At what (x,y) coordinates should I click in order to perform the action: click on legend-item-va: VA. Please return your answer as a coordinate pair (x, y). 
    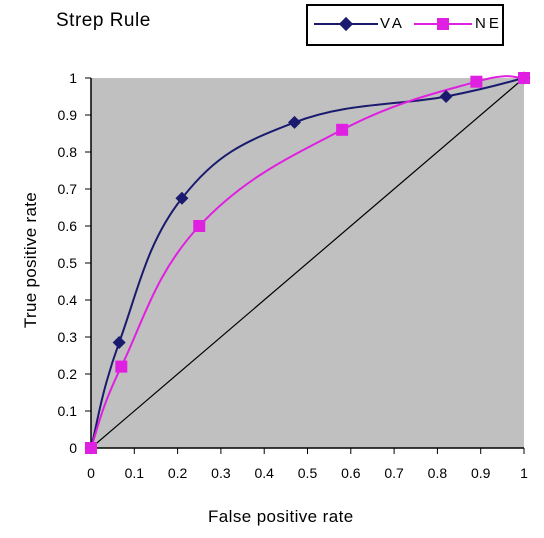
    Looking at the image, I should click on (358, 25).